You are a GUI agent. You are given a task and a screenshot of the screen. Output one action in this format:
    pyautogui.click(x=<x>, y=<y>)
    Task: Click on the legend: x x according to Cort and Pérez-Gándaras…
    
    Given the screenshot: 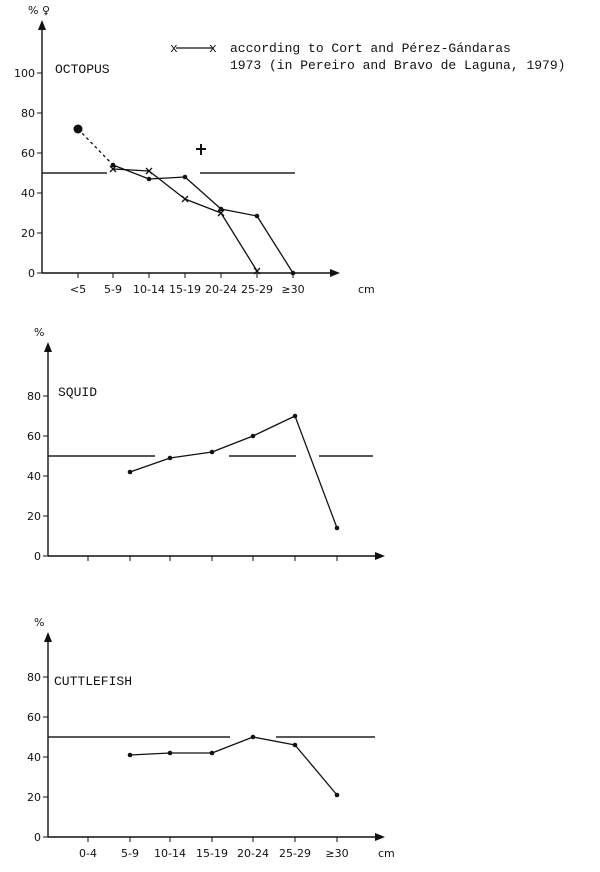 What is the action you would take?
    pyautogui.click(x=367, y=57)
    